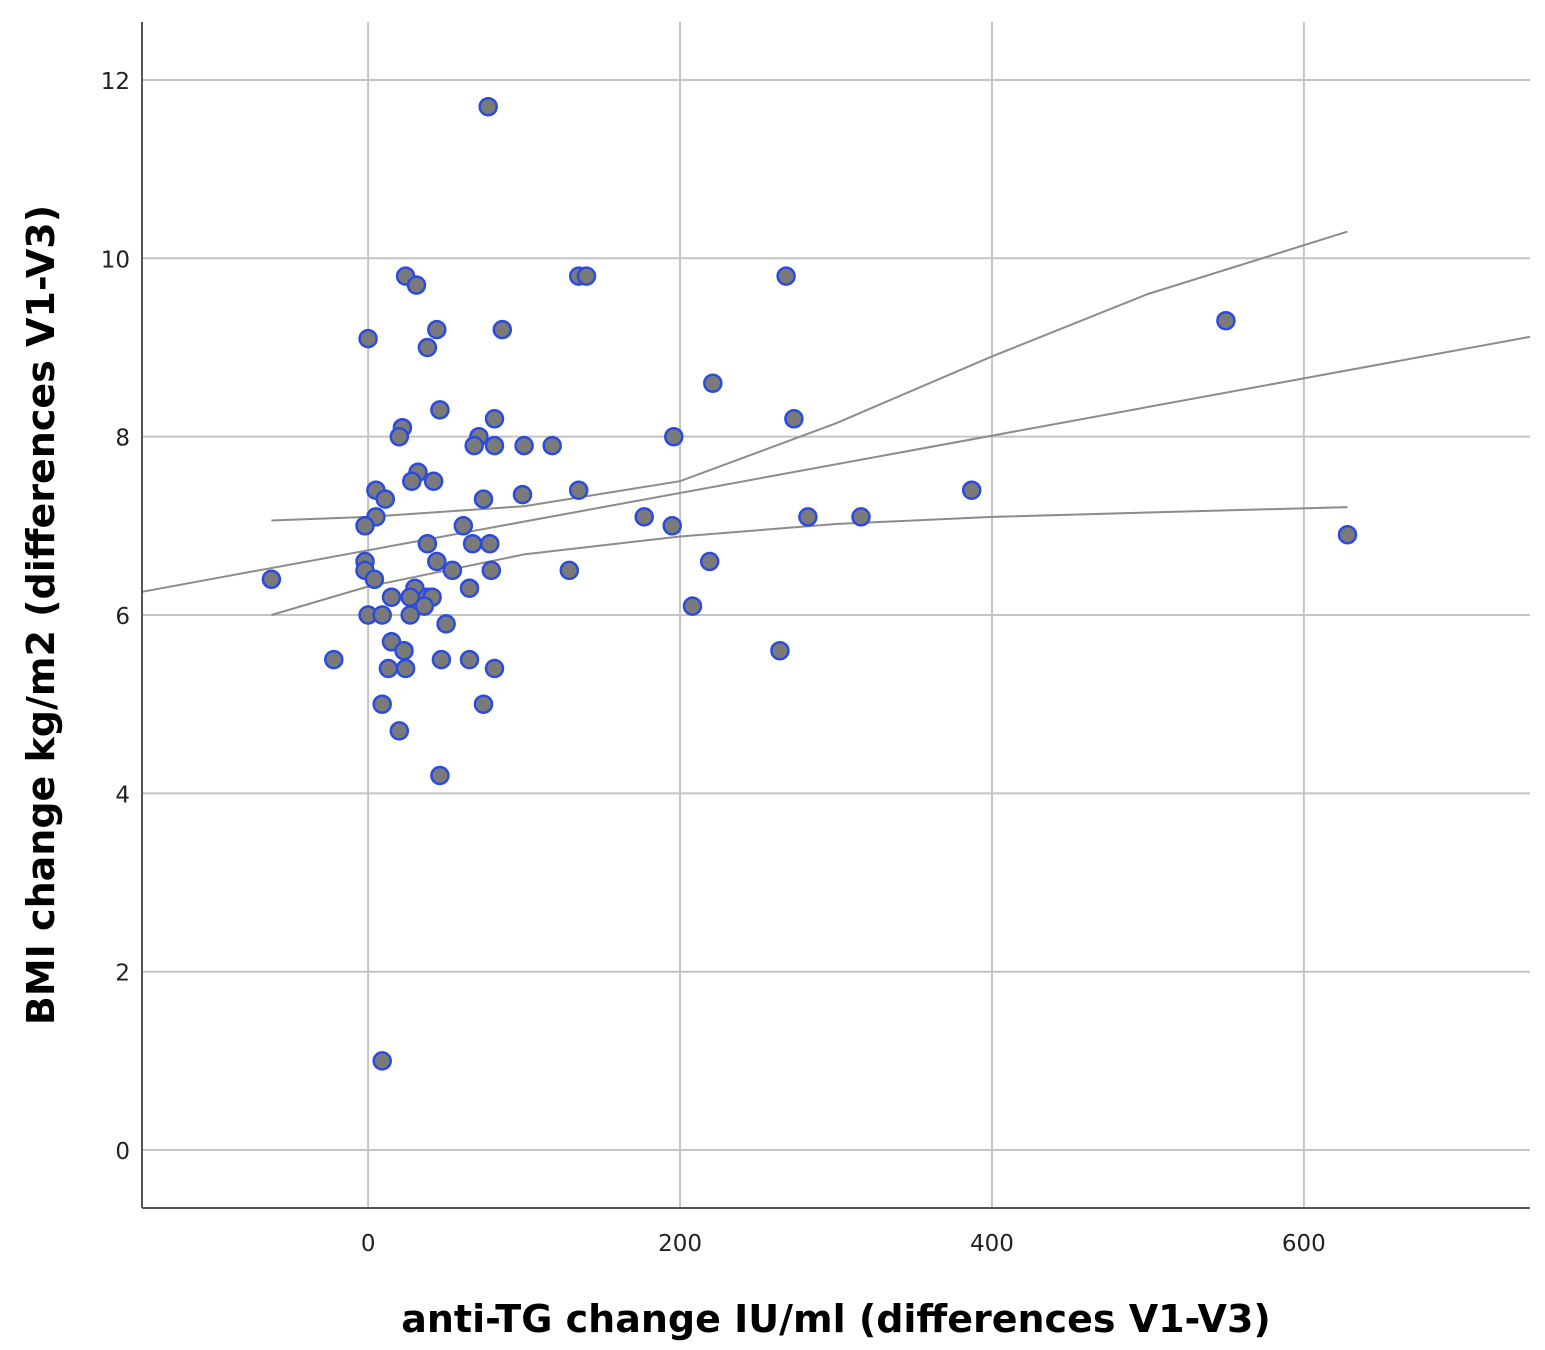 The image size is (1545, 1350). Describe the element at coordinates (115, 82) in the screenshot. I see `y-tick-label: 12` at that location.